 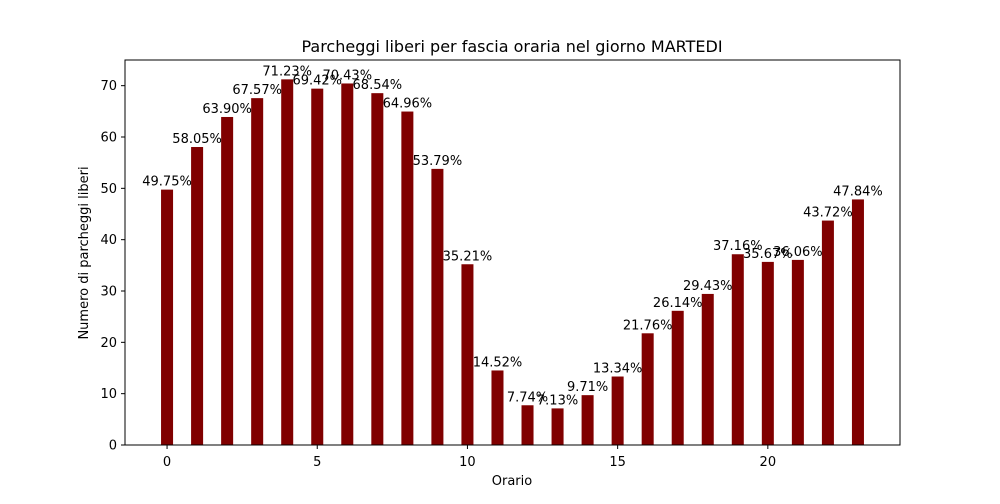 I want to click on bar-label-23: 47.84%, so click(x=858, y=191).